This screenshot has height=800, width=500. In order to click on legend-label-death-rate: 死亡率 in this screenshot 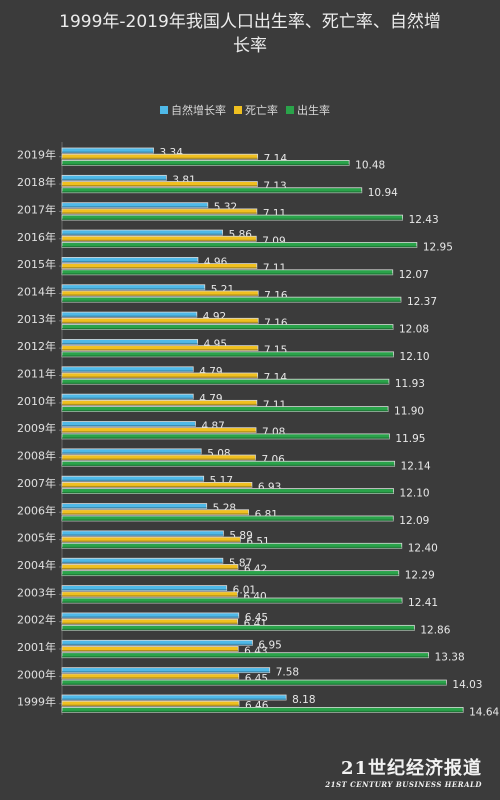, I will do `click(261, 110)`.